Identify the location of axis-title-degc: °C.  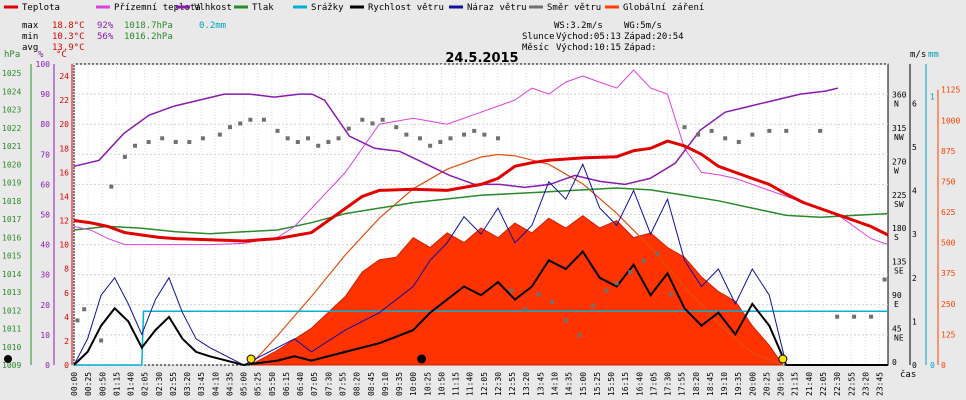
(61, 55).